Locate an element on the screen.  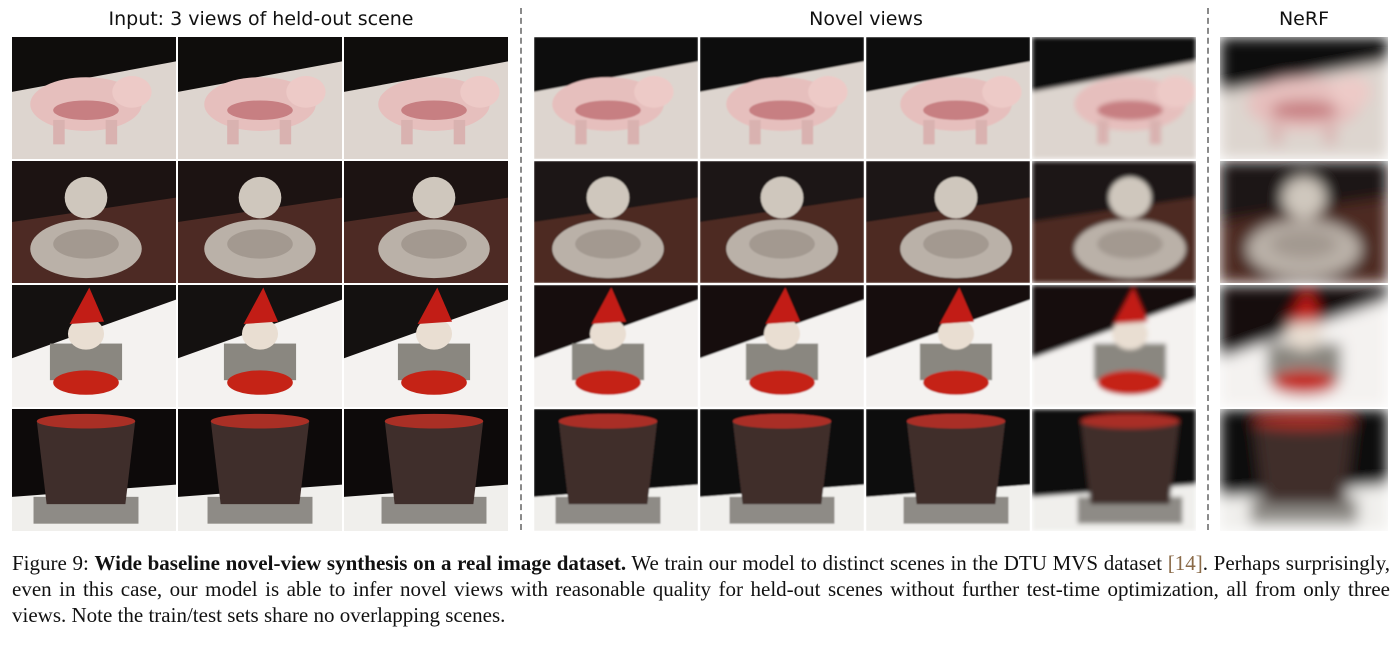
nerf-view-gnome is located at coordinates (1304, 346).